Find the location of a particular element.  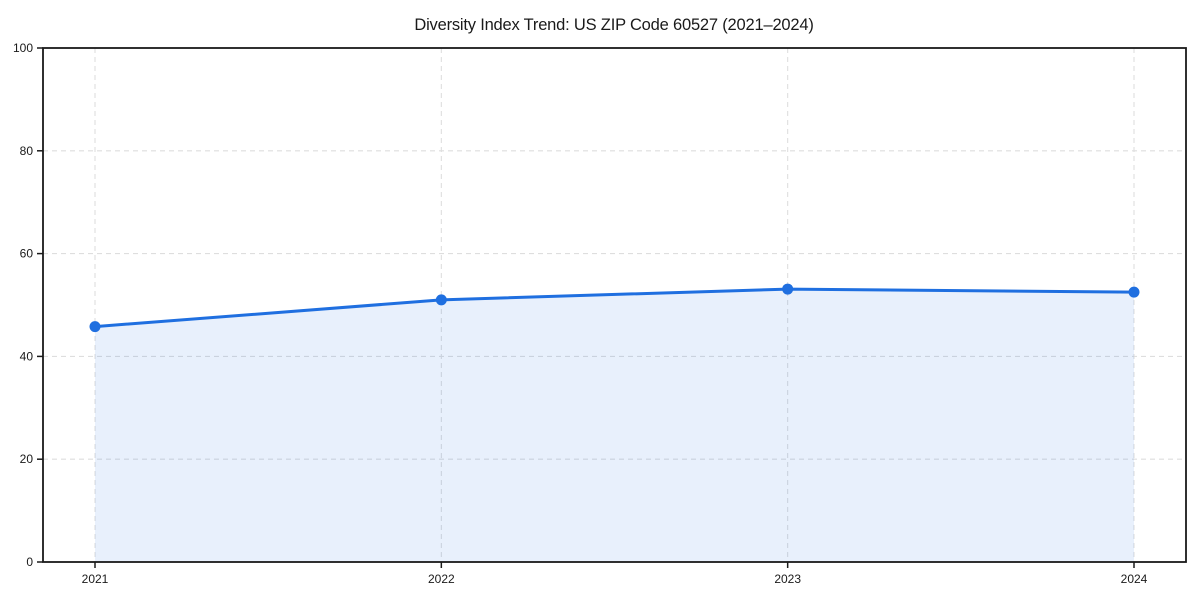

data-point-2023 is located at coordinates (788, 289).